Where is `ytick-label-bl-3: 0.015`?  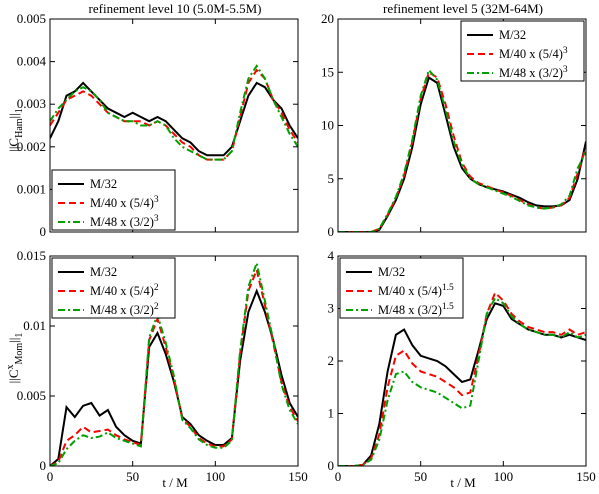
ytick-label-bl-3: 0.015 is located at coordinates (31, 255).